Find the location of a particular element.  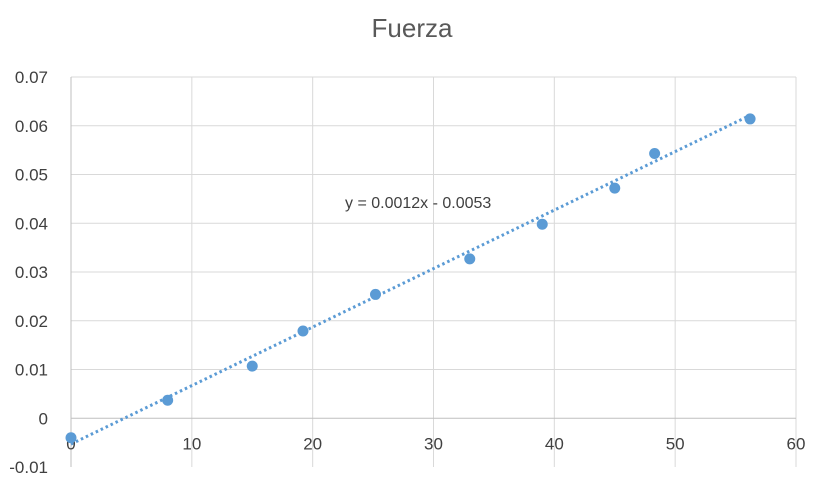

x-tick-label: 50 is located at coordinates (675, 443).